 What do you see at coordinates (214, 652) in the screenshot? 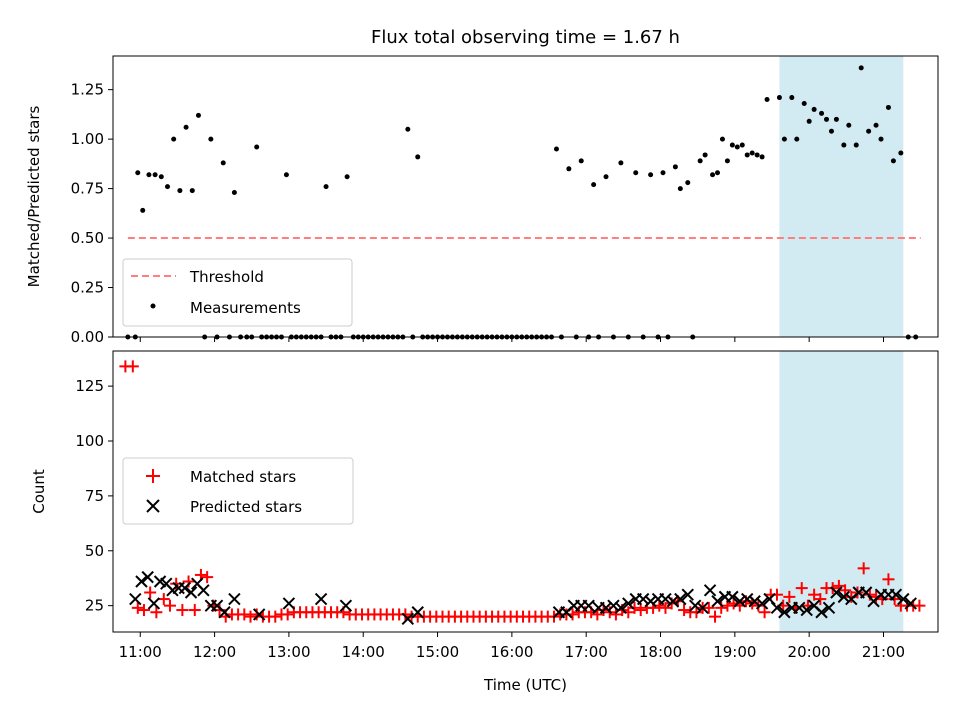
I see `x-tick-label: 12:00` at bounding box center [214, 652].